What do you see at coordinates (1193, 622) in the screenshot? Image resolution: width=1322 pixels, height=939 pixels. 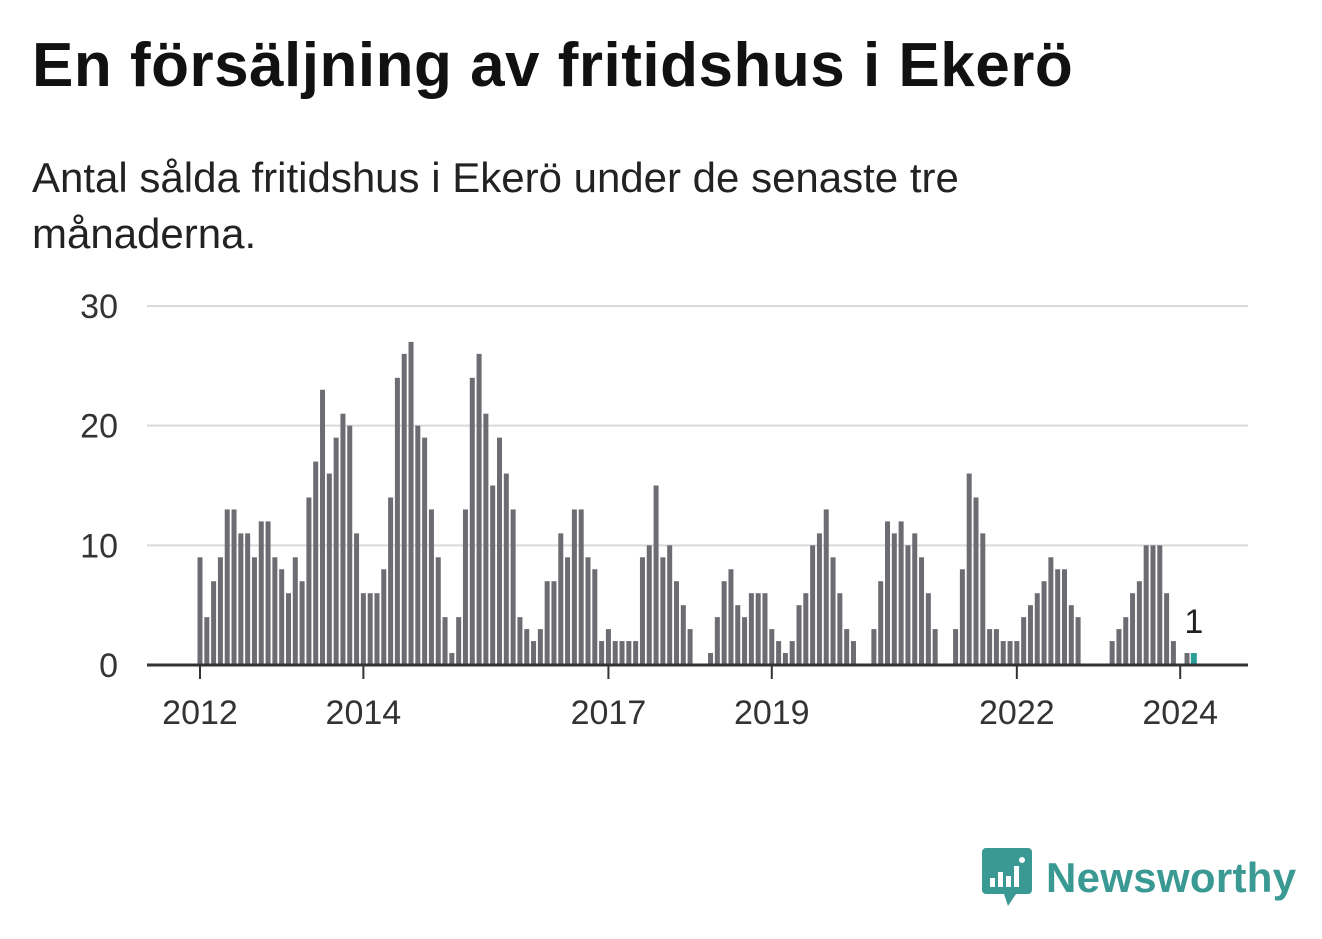 I see `highlight-value-label: 1` at bounding box center [1193, 622].